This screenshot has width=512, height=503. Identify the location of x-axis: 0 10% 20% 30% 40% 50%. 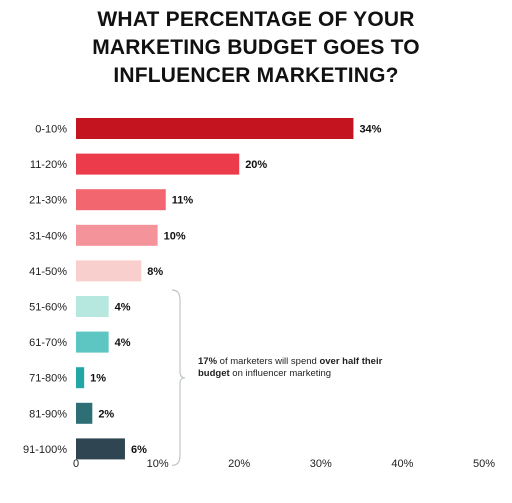
(284, 464).